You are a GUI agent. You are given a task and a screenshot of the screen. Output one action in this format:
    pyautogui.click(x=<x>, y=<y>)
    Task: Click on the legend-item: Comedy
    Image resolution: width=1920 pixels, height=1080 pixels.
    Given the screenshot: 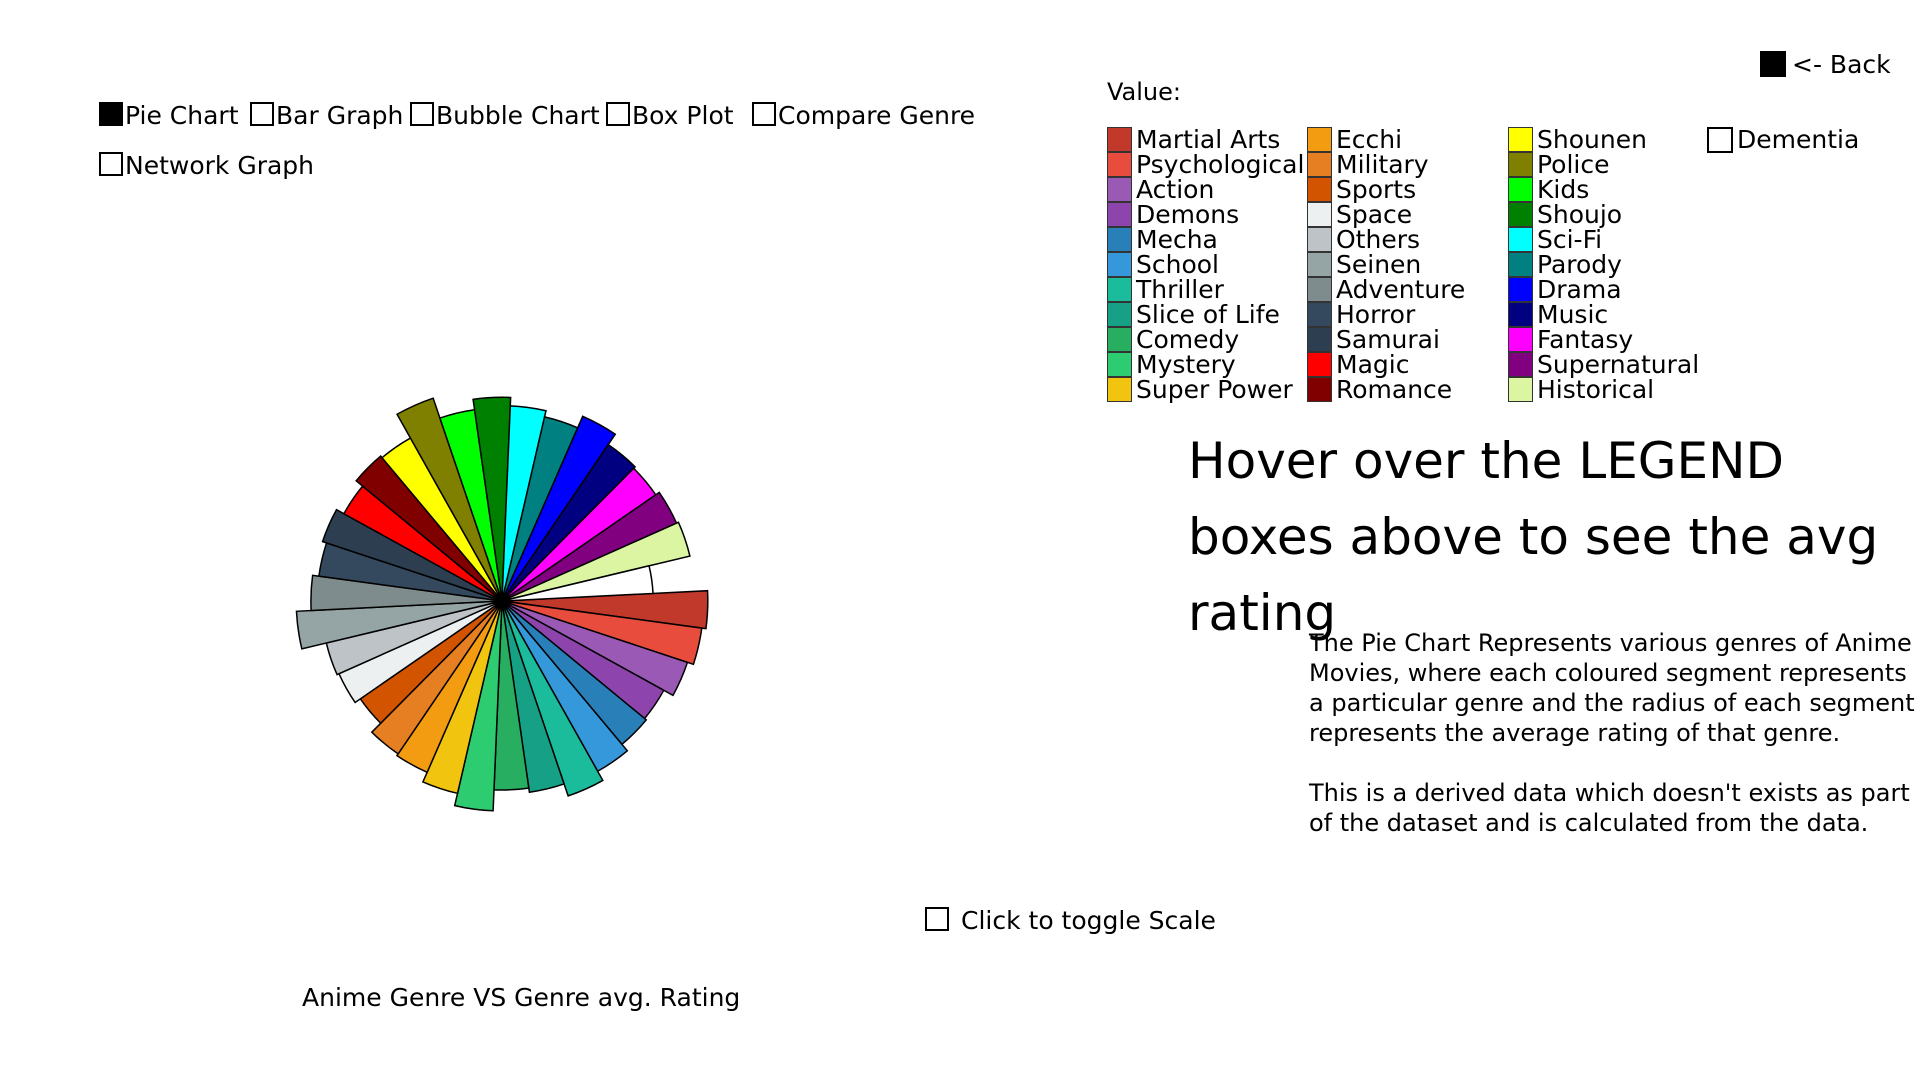 What is the action you would take?
    pyautogui.click(x=1173, y=339)
    